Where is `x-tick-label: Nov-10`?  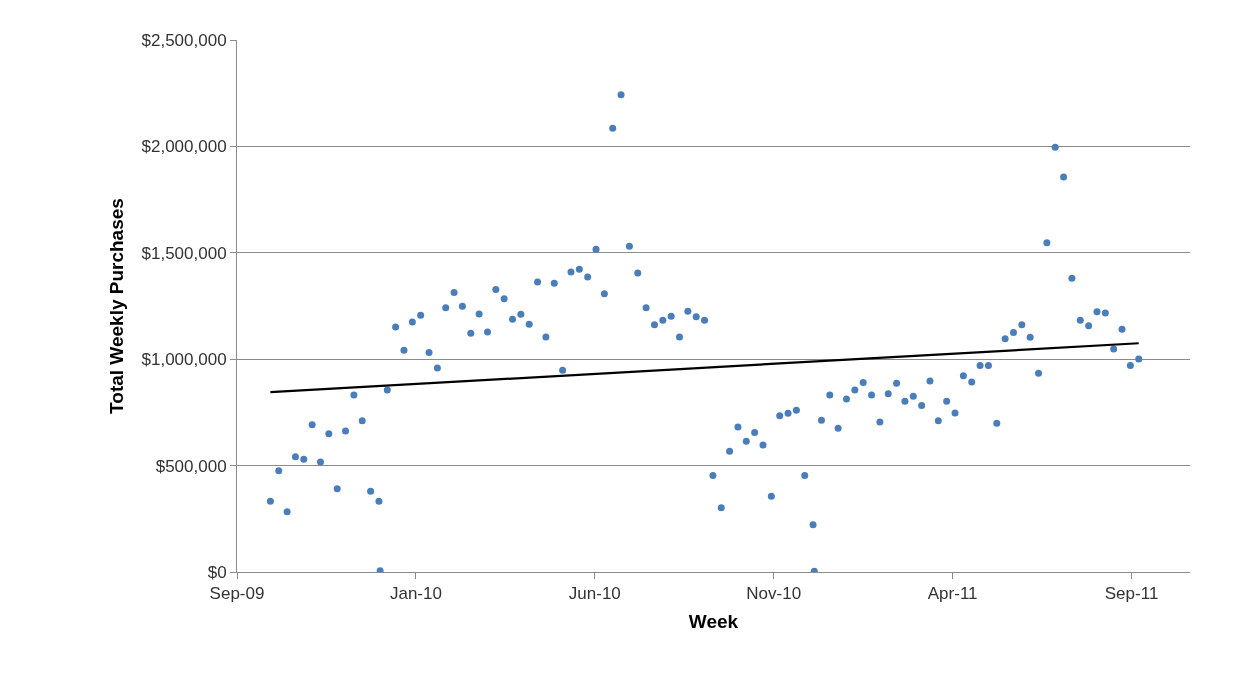 x-tick-label: Nov-10 is located at coordinates (774, 594).